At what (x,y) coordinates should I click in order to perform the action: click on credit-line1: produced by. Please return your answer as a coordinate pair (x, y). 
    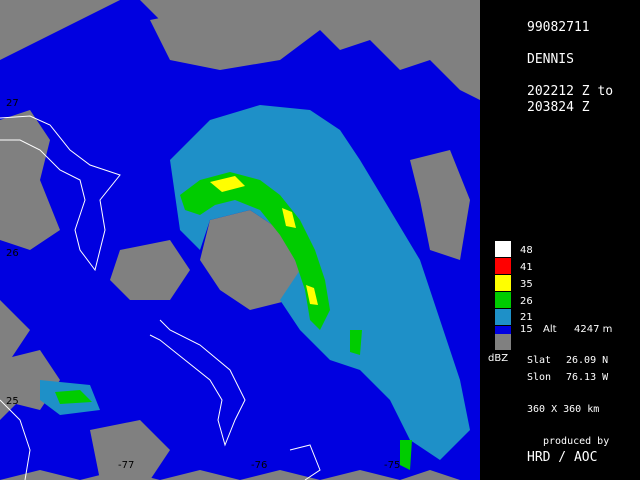
    Looking at the image, I should click on (576, 441).